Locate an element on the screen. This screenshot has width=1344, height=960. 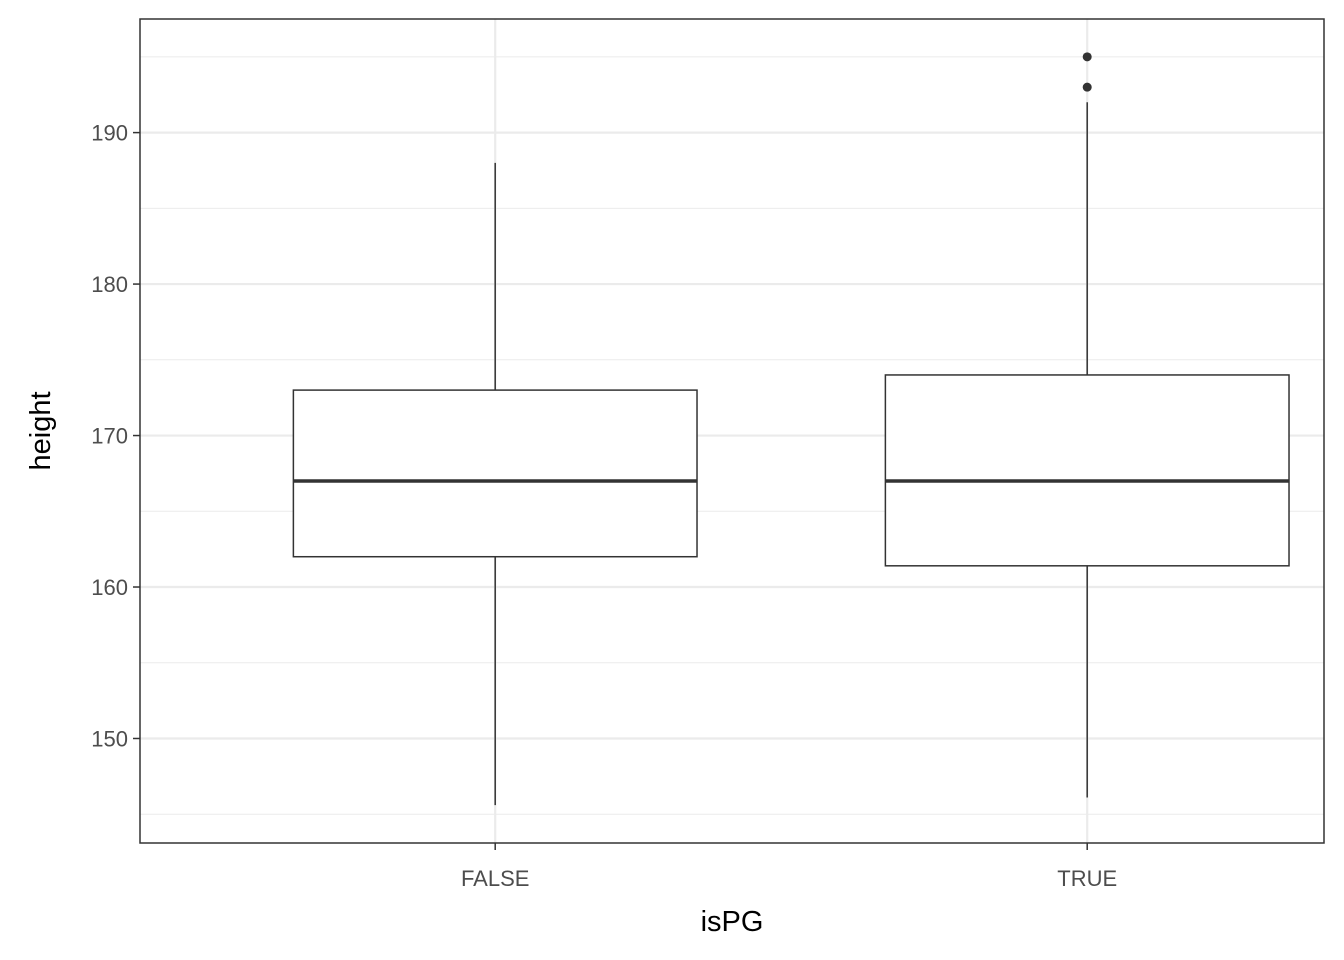
y-axis-ticks: 150 160 170 180 190 is located at coordinates (115, 436).